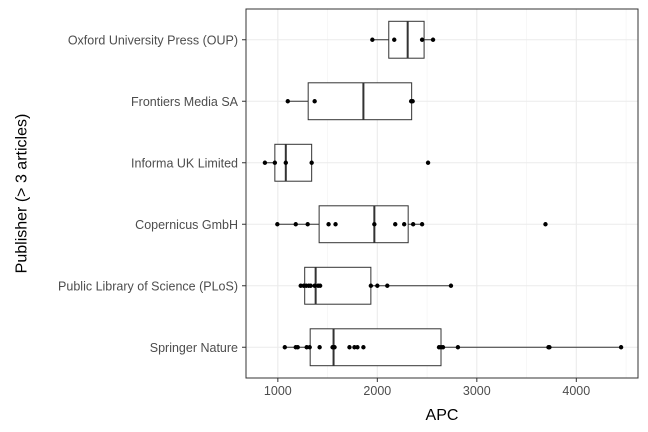  Describe the element at coordinates (576, 391) in the screenshot. I see `x-tick-label: 4000` at that location.